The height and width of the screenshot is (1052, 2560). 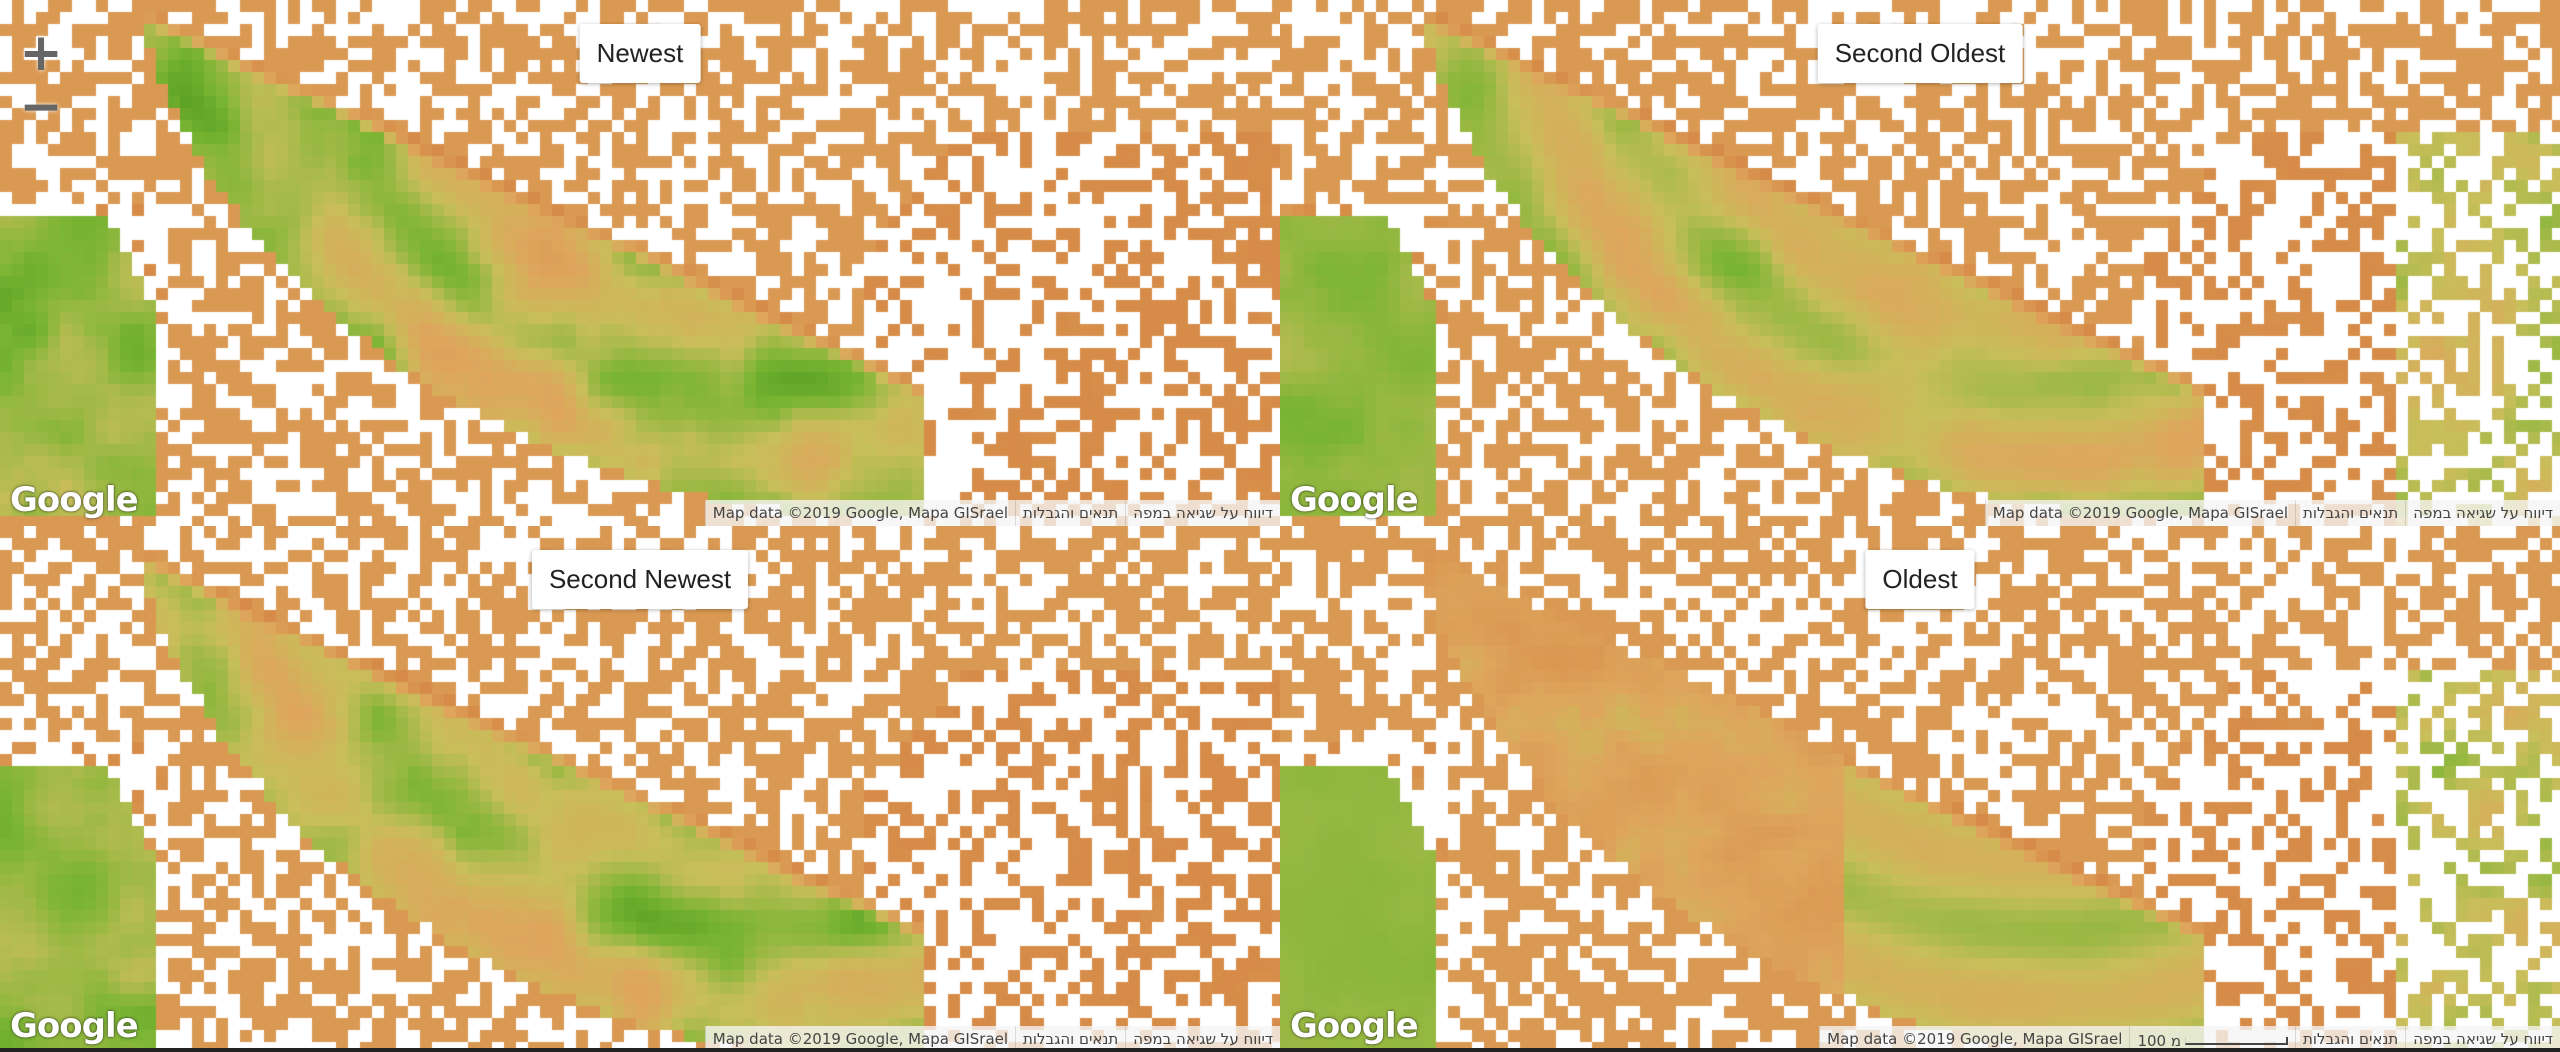 I want to click on bottom-border, so click(x=1280, y=1050).